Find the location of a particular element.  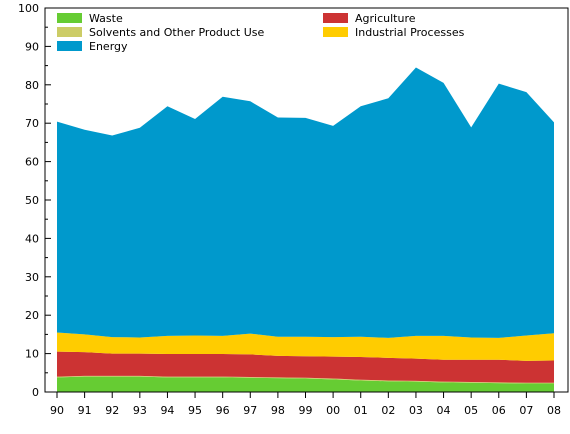

area-waste is located at coordinates (305, 384).